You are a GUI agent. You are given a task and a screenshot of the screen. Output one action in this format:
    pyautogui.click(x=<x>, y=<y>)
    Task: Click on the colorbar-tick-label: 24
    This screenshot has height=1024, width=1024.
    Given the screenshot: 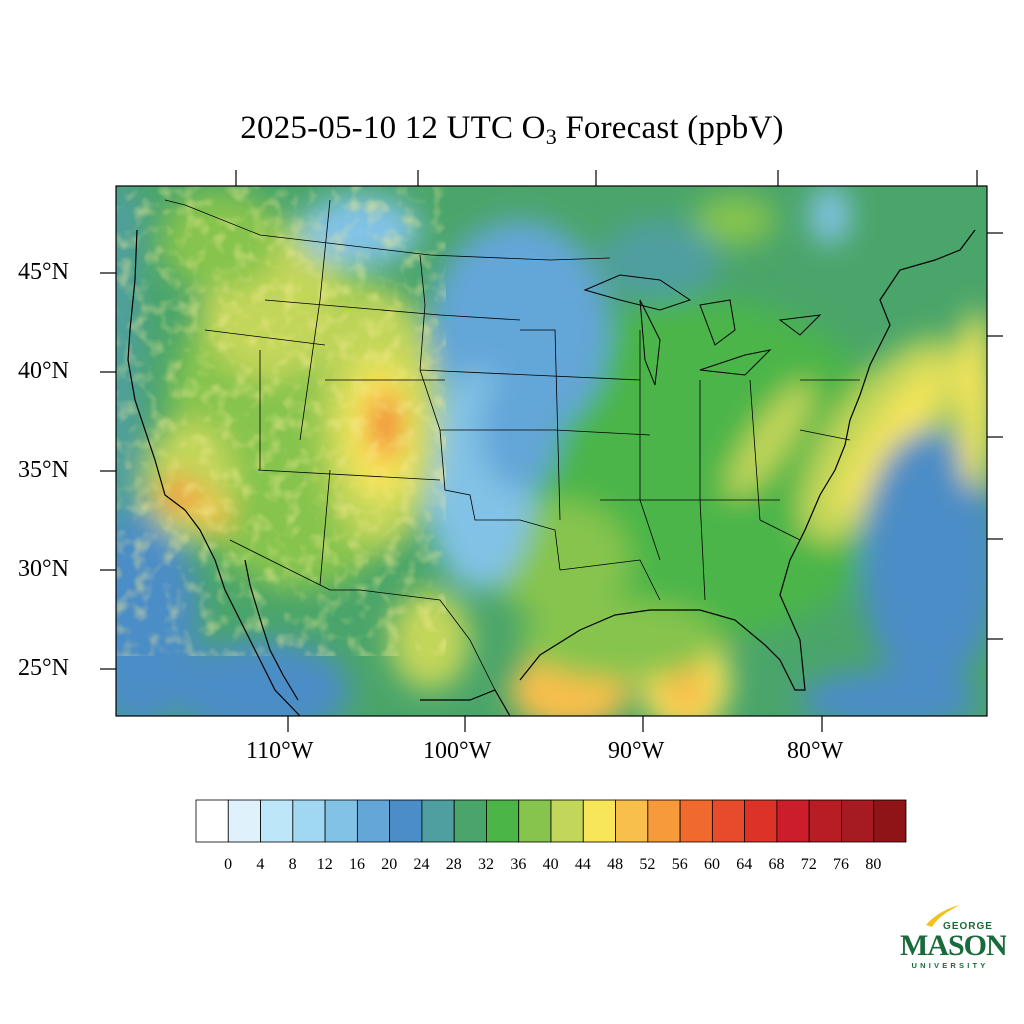 What is the action you would take?
    pyautogui.click(x=421, y=864)
    